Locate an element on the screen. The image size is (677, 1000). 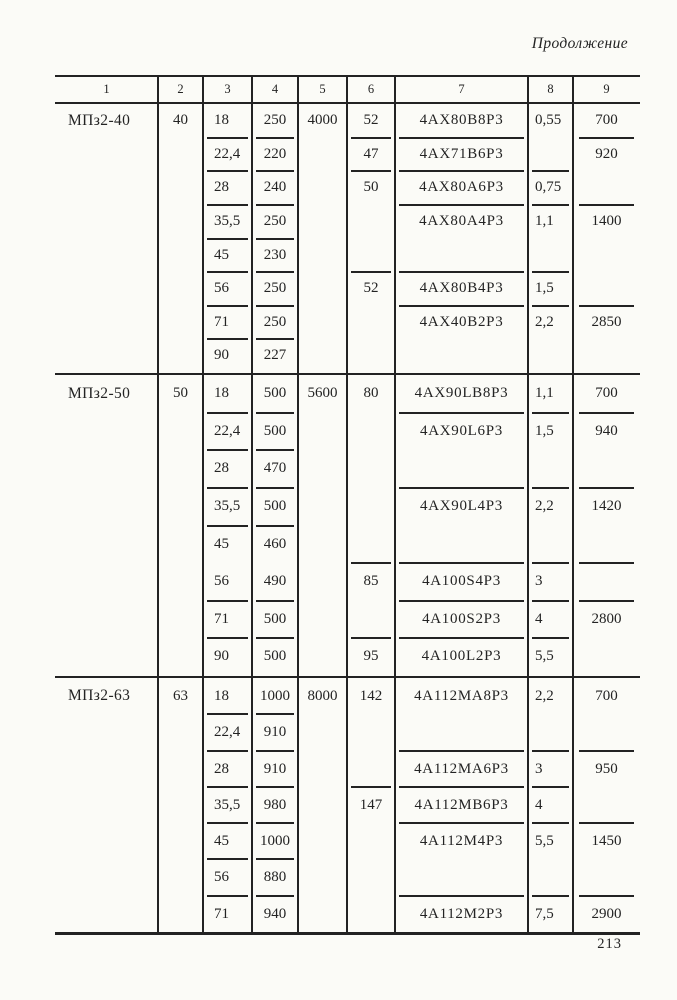
table-cell: 5,5 is located at coordinates (550, 860).